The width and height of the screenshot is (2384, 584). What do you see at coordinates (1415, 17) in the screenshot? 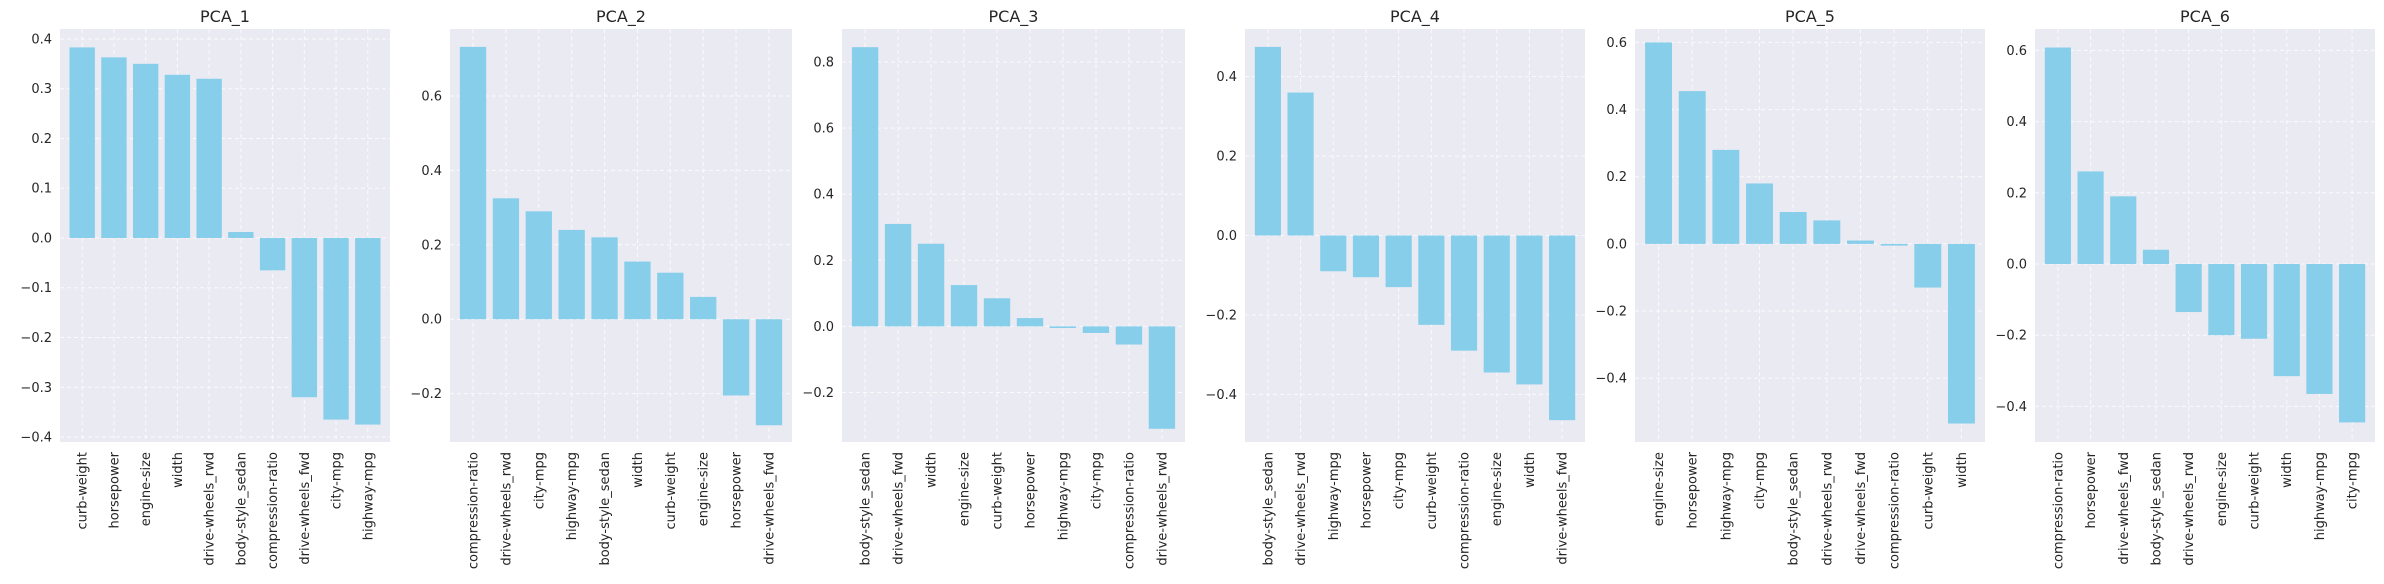
I see `chart-title: PCA_4` at bounding box center [1415, 17].